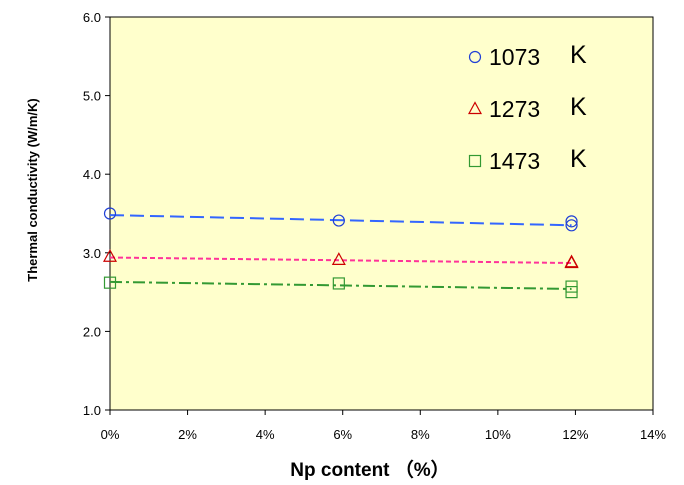 This screenshot has height=485, width=684. What do you see at coordinates (96, 214) in the screenshot?
I see `y-axis: 1.0 2.0 3.0 4.0 5.0 6.0` at bounding box center [96, 214].